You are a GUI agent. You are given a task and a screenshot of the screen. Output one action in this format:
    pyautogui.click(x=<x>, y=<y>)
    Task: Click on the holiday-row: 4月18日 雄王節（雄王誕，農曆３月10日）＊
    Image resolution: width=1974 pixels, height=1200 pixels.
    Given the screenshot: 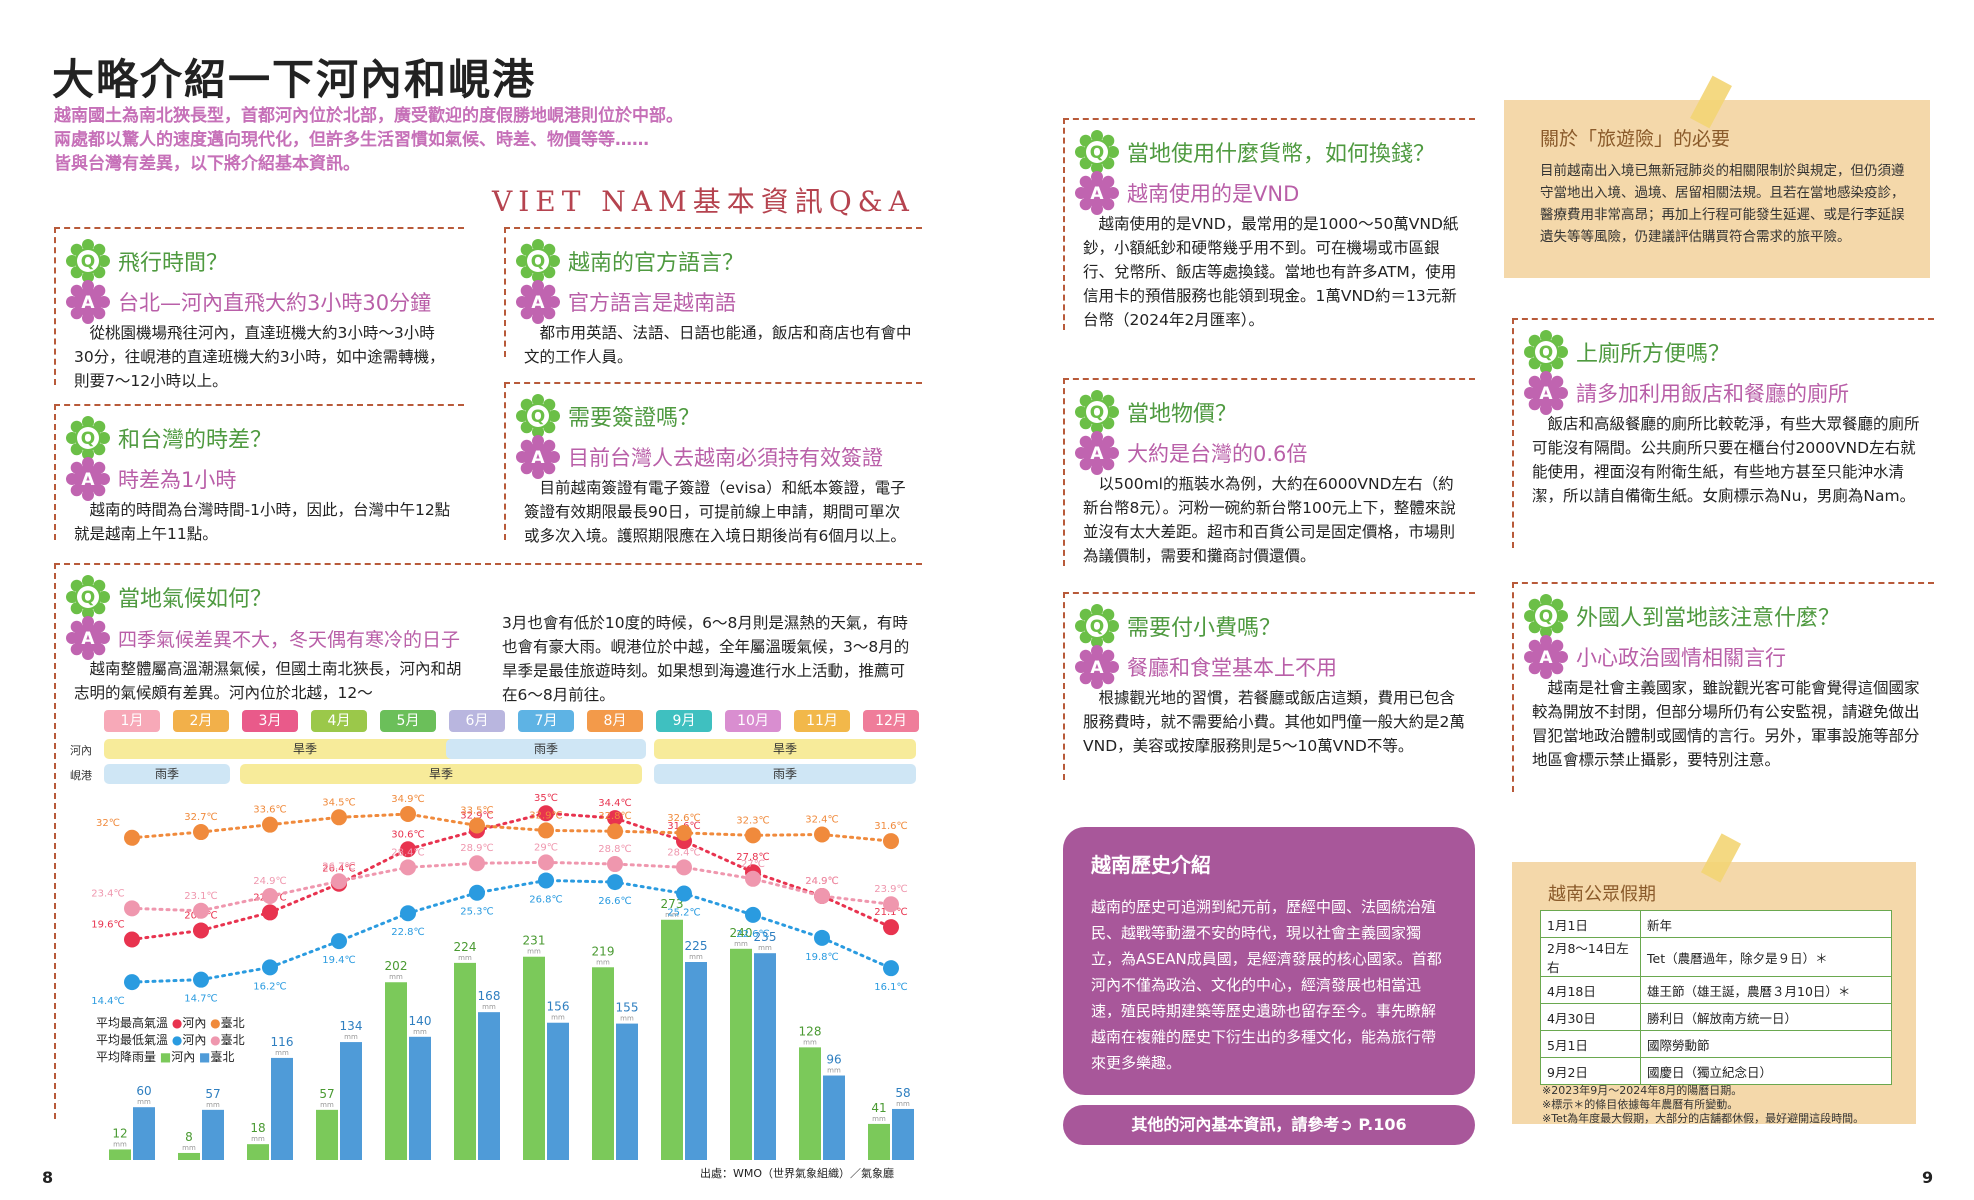 What is the action you would take?
    pyautogui.click(x=1716, y=990)
    